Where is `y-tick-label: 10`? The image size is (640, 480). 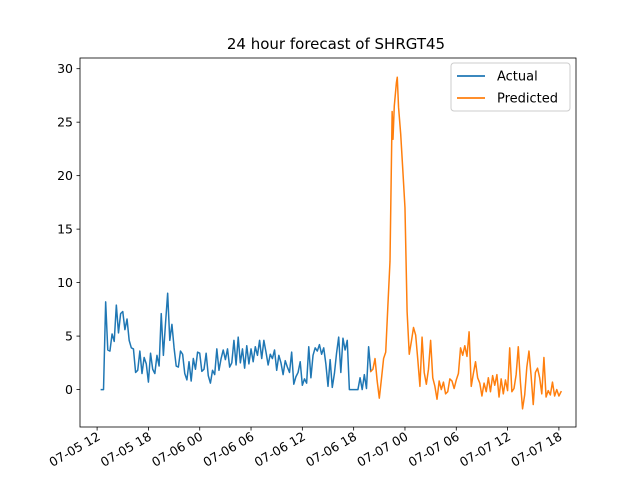 y-tick-label: 10 is located at coordinates (65, 282).